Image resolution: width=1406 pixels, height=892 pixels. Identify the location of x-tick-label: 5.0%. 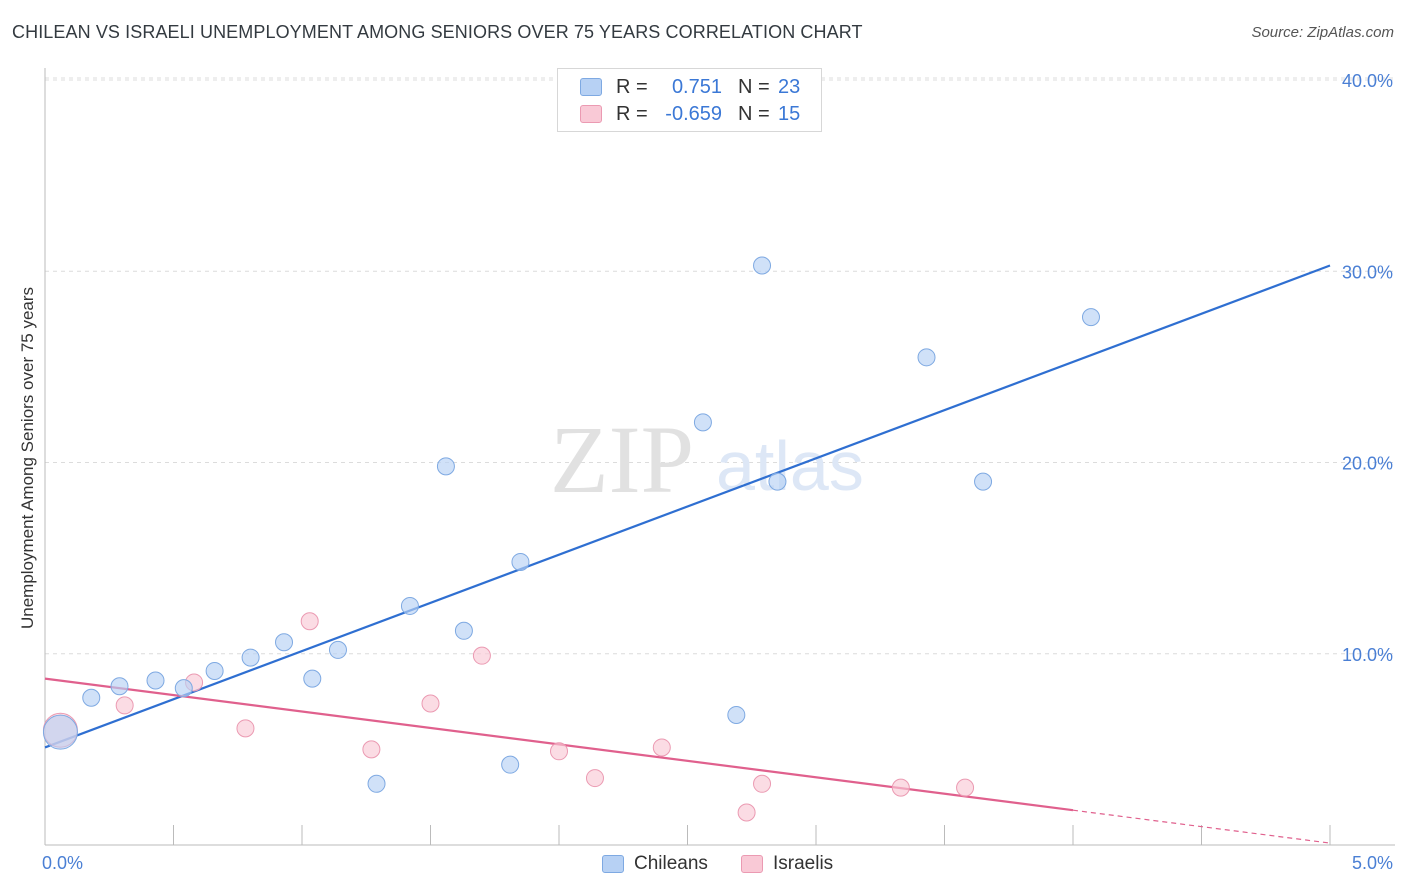
(1372, 863).